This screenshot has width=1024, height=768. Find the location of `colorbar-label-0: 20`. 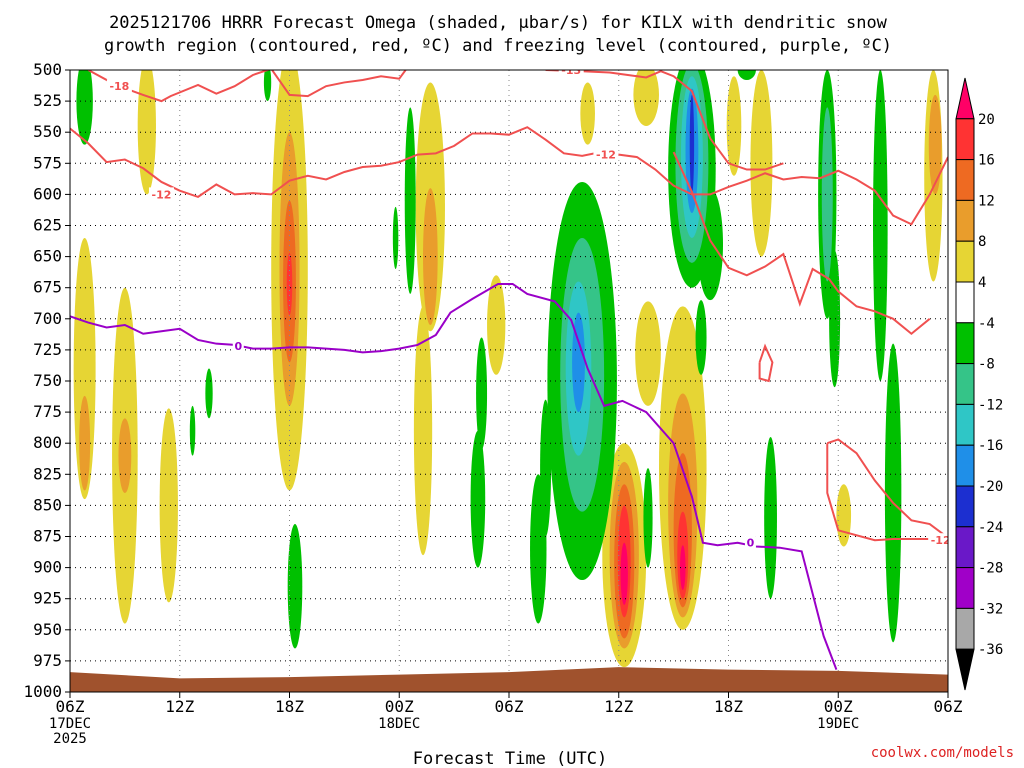

colorbar-label-0: 20 is located at coordinates (986, 120).